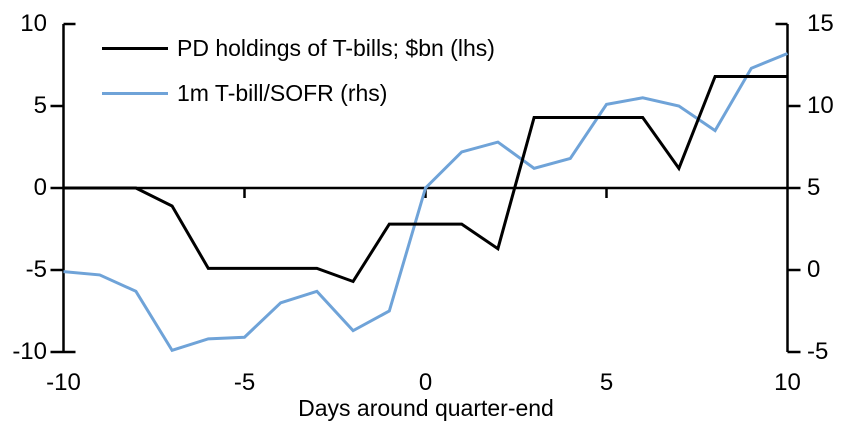  I want to click on legend-label-pd-holdings: PD holdings of T-bills; $bn (lhs), so click(336, 47).